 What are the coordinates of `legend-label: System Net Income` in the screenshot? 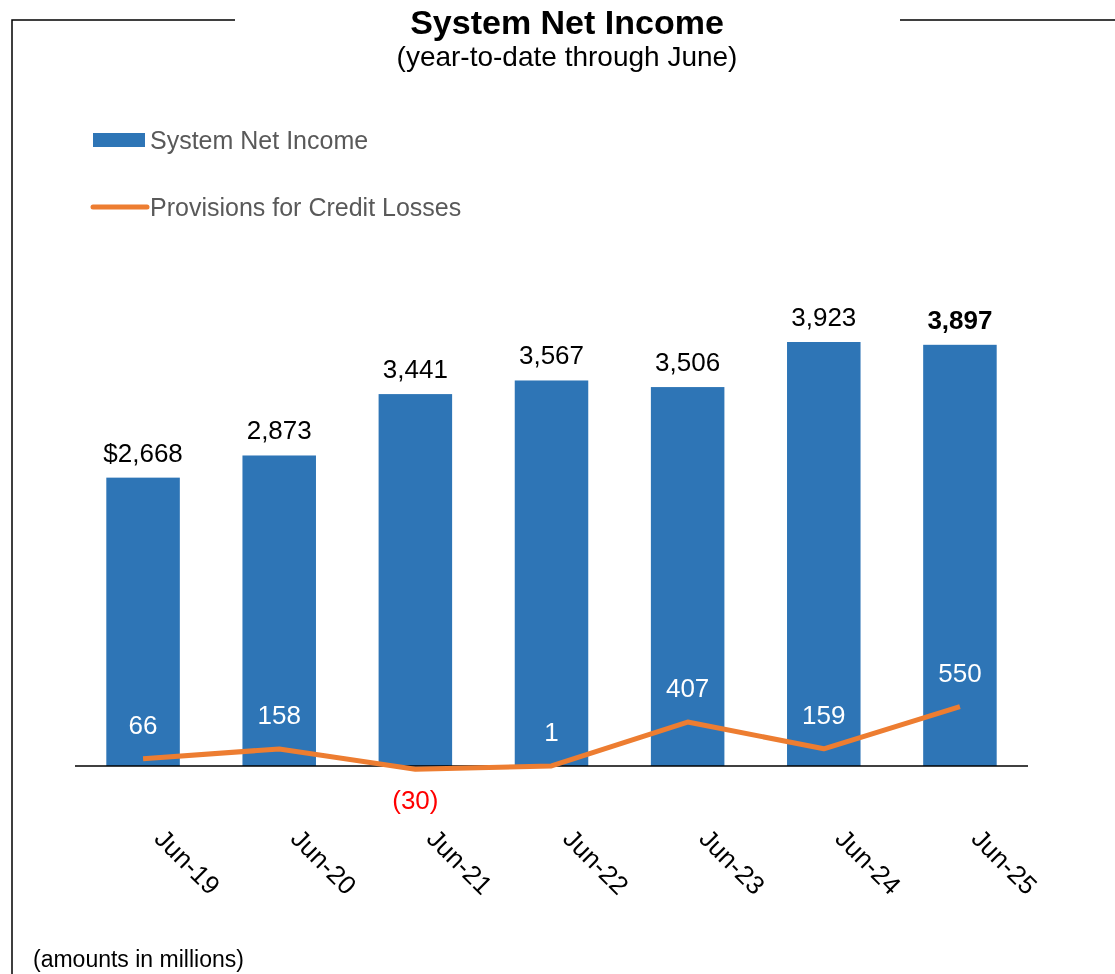 It's located at (259, 140).